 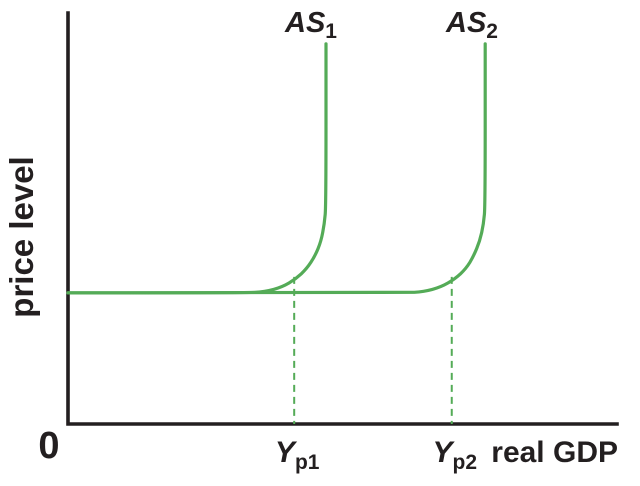 What do you see at coordinates (465, 462) in the screenshot?
I see `yp2-label-subscript: p2` at bounding box center [465, 462].